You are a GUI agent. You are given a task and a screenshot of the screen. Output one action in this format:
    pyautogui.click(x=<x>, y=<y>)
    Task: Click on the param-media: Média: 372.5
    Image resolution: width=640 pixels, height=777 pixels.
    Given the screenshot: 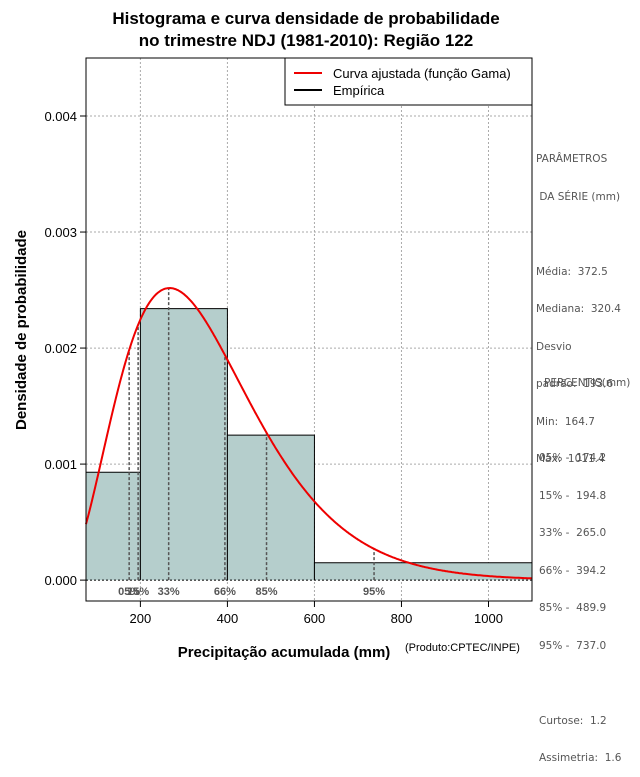 What is the action you would take?
    pyautogui.click(x=572, y=271)
    